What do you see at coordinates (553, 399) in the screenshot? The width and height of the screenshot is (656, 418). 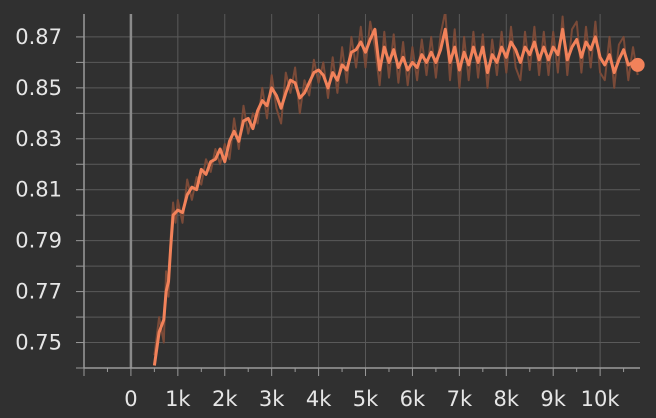 I see `x-tick-label: 9k` at bounding box center [553, 399].